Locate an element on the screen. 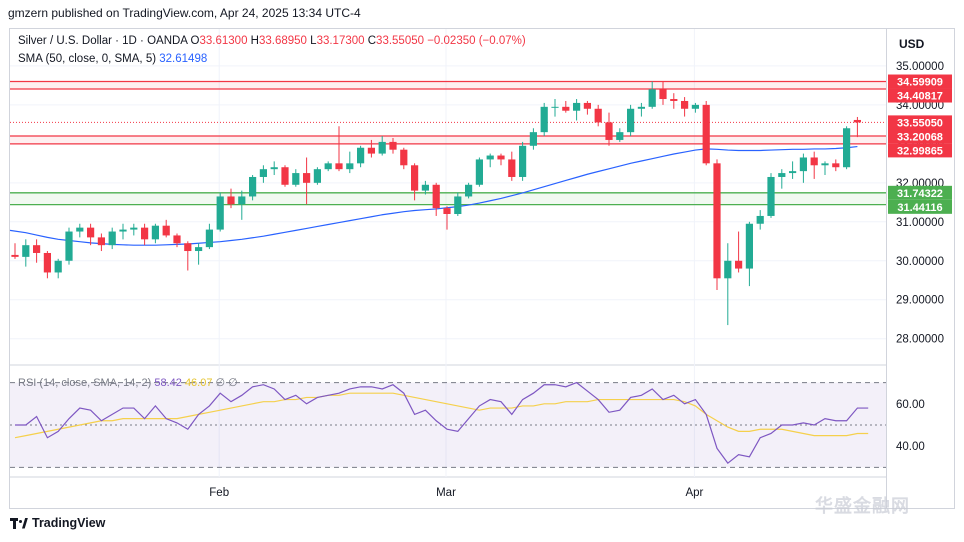 The width and height of the screenshot is (964, 542). tradingview-footer: TradingView is located at coordinates (57, 523).